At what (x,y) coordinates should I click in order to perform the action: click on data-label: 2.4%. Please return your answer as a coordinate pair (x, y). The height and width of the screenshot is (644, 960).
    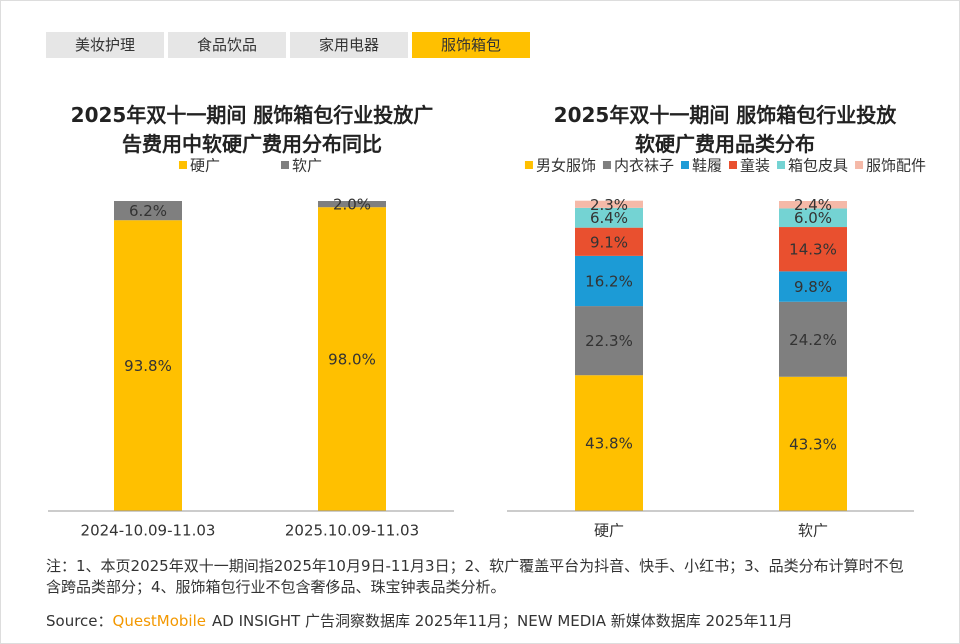
    Looking at the image, I should click on (813, 205).